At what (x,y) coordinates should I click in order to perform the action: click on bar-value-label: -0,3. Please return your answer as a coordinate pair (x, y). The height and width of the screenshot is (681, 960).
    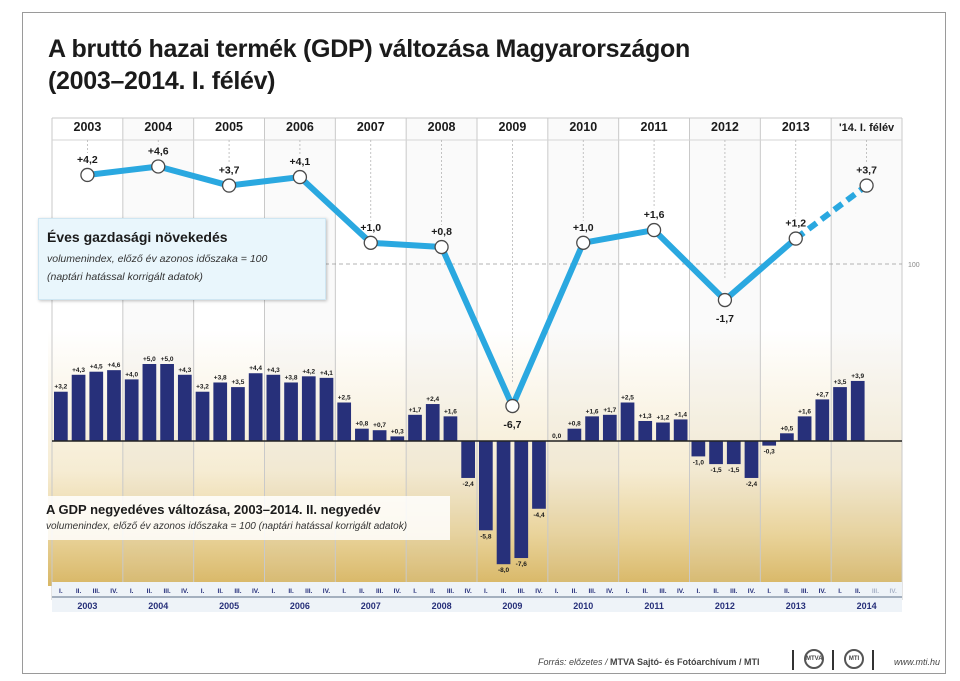
    Looking at the image, I should click on (770, 452).